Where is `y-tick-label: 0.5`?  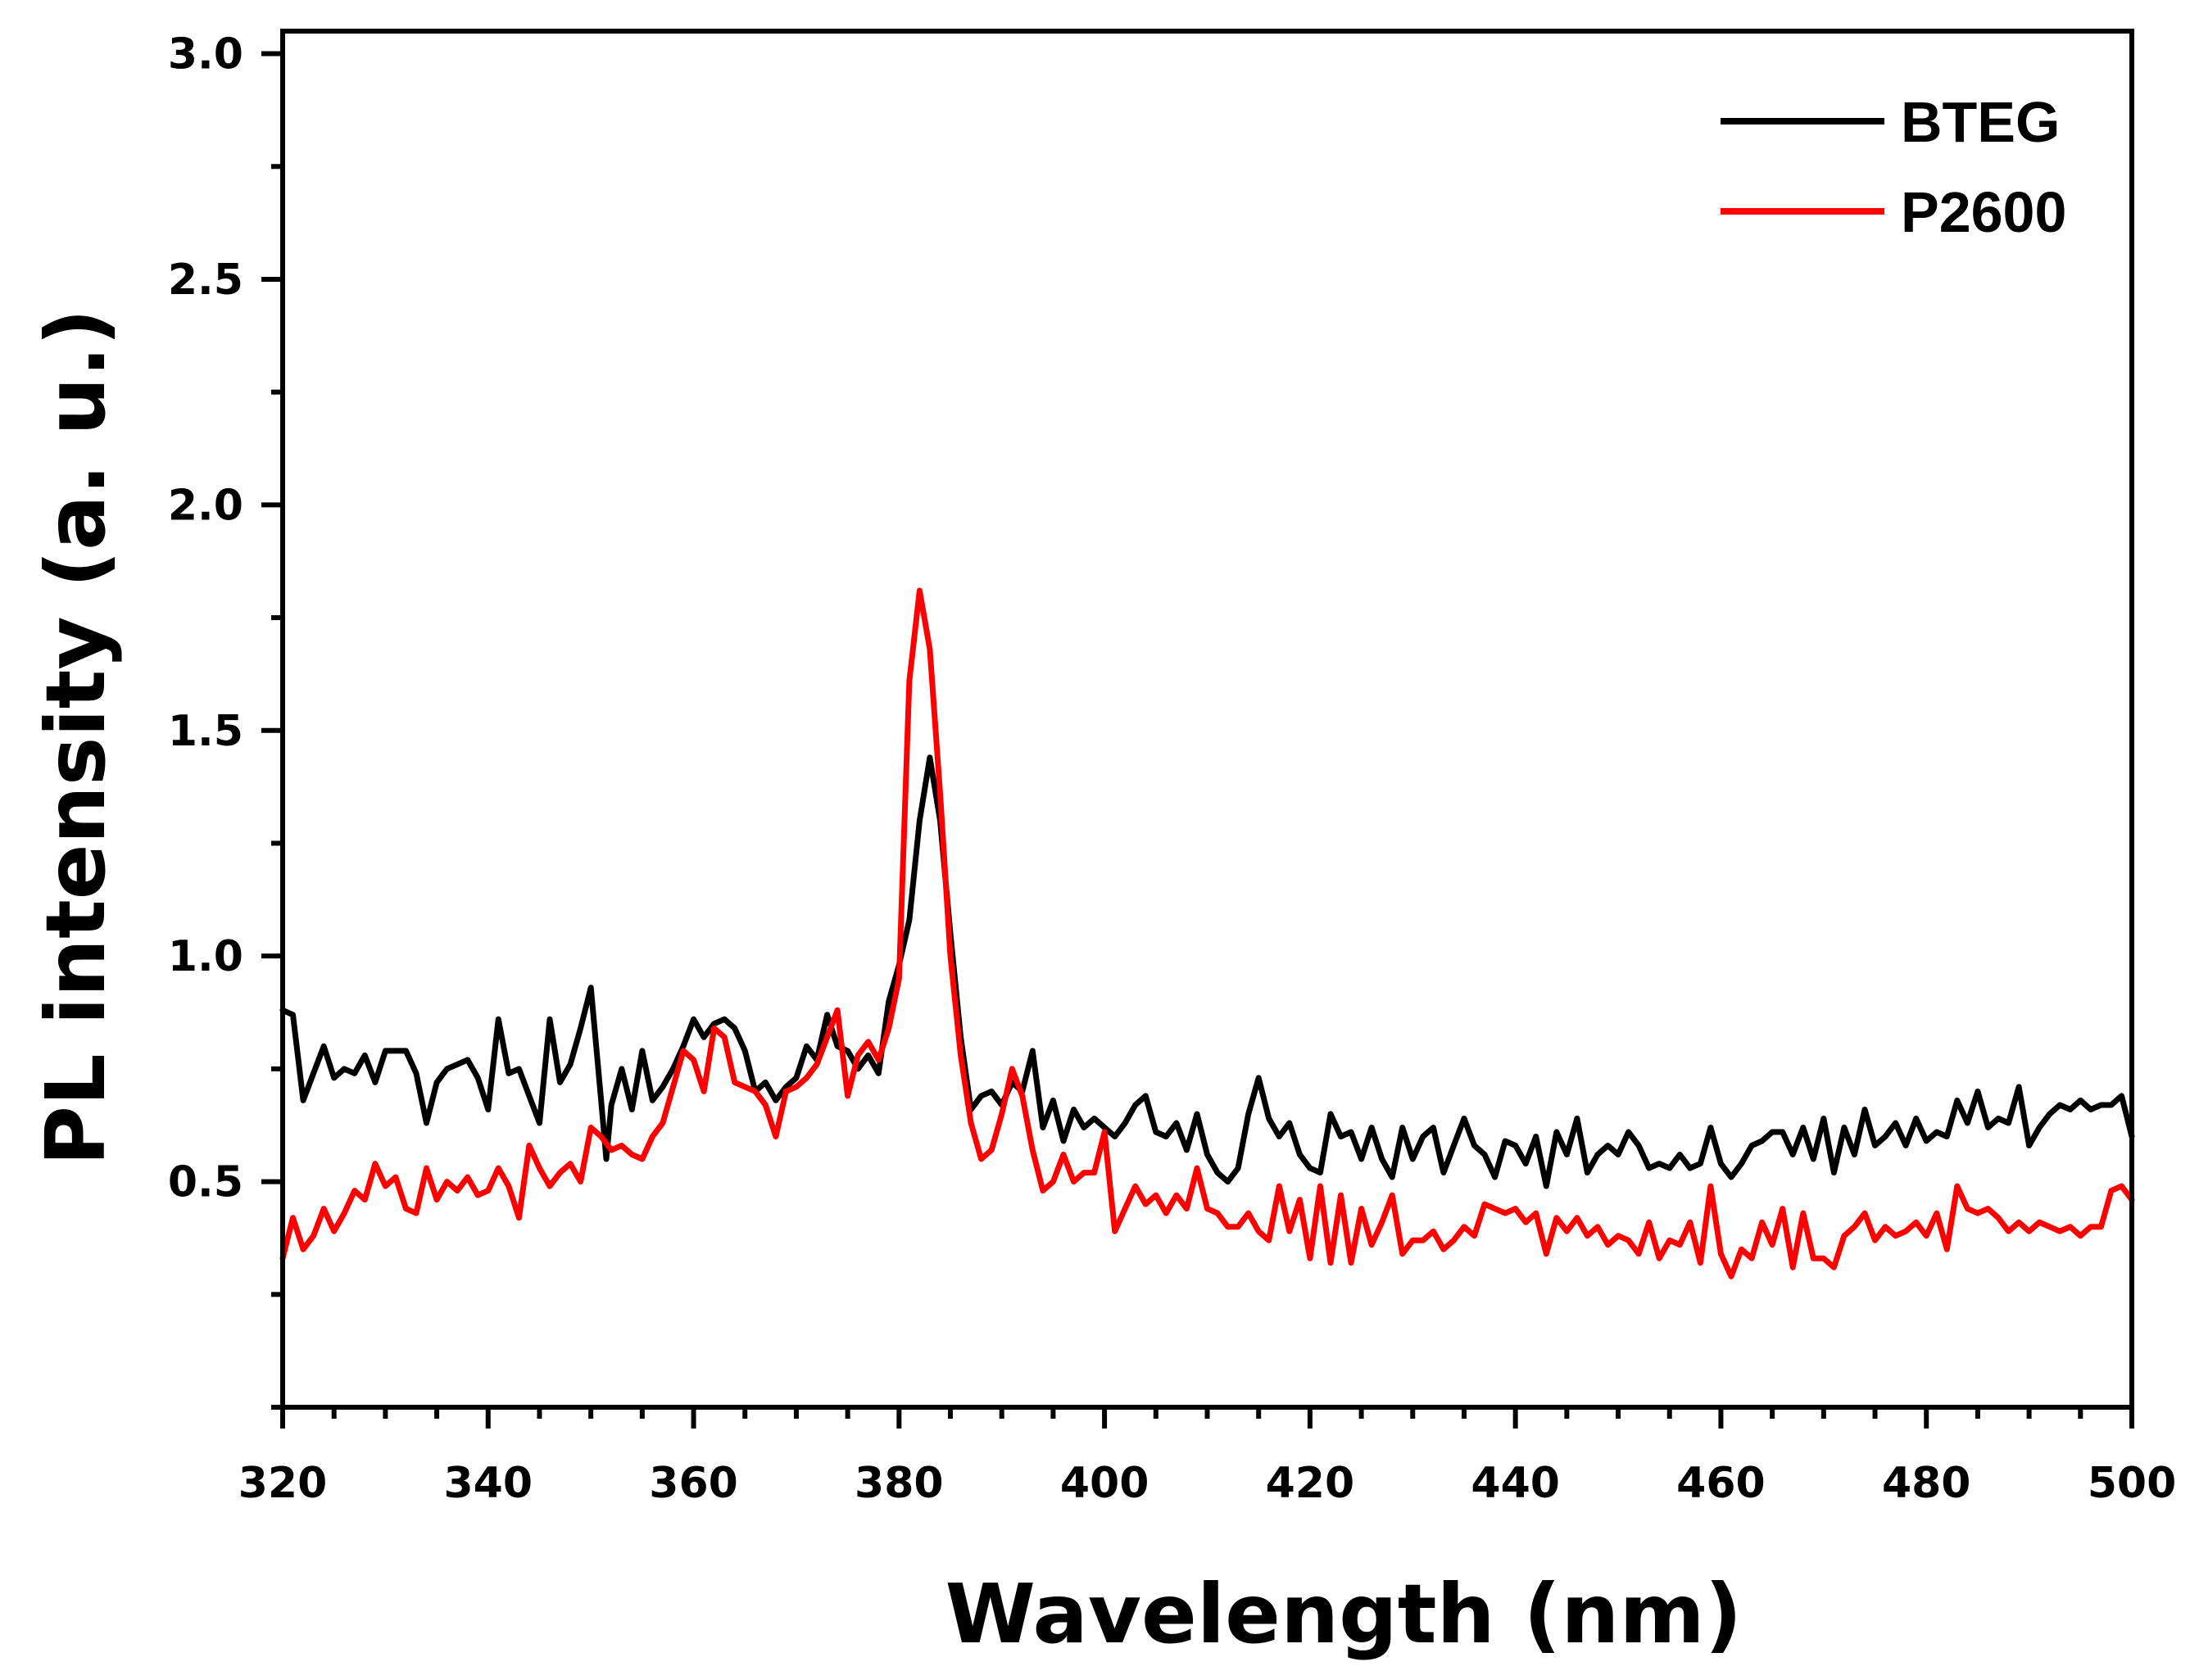
y-tick-label: 0.5 is located at coordinates (205, 1182).